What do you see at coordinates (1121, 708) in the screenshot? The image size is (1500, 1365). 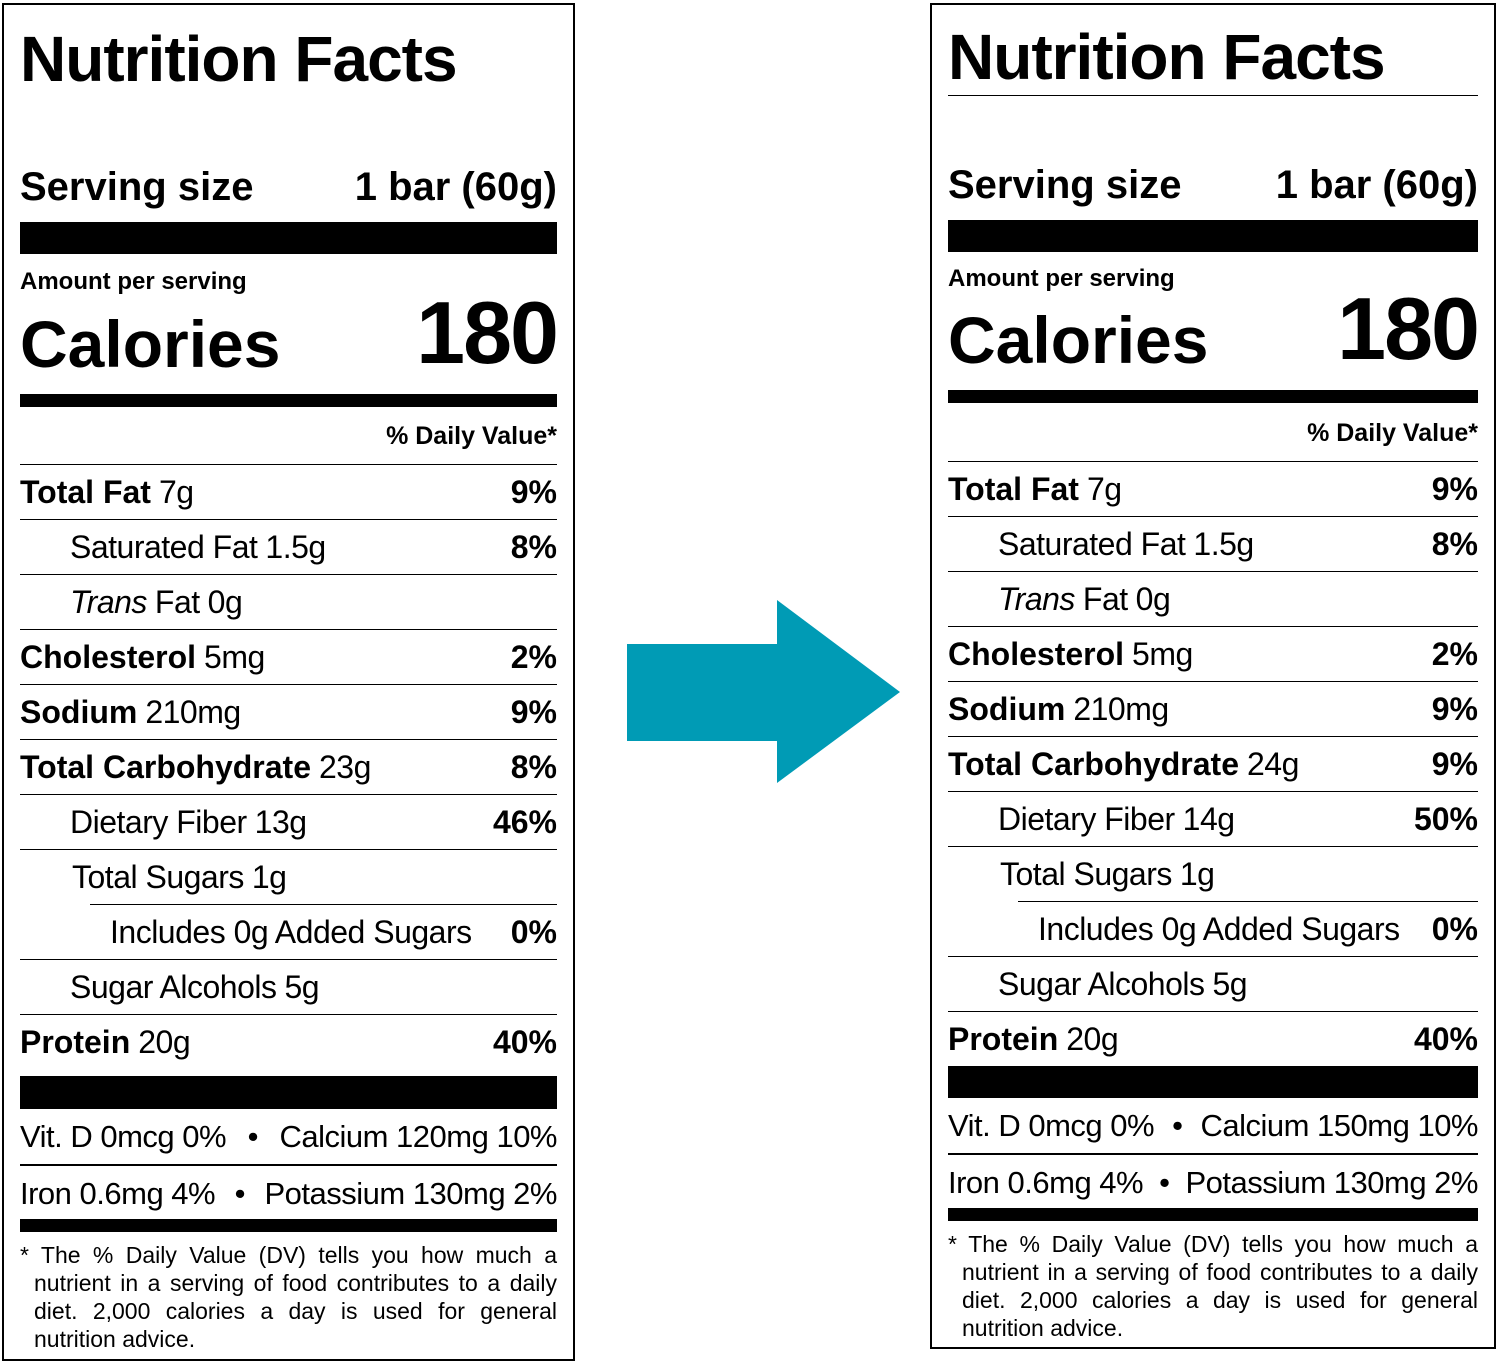 I see `nutrient-amount: 210mg` at bounding box center [1121, 708].